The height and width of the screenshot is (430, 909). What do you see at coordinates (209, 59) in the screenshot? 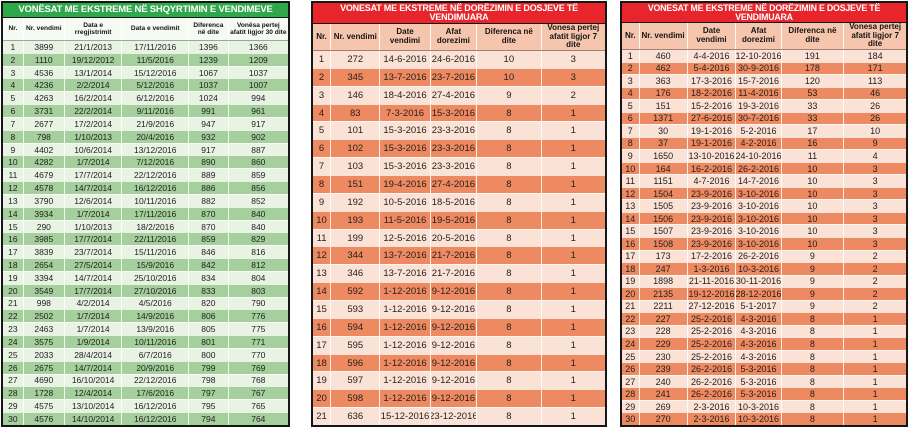
I see `cell: 1239` at bounding box center [209, 59].